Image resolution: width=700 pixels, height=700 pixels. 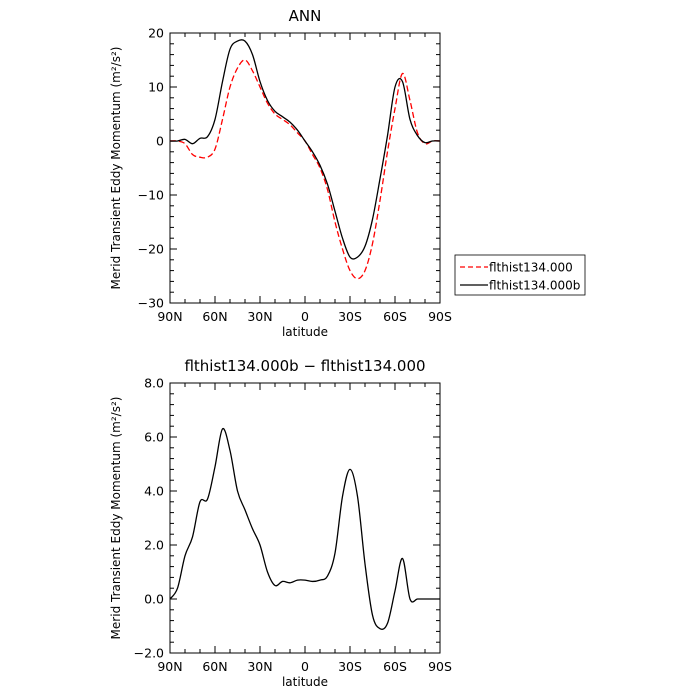 What do you see at coordinates (151, 303) in the screenshot?
I see `y-tick-label: −30` at bounding box center [151, 303].